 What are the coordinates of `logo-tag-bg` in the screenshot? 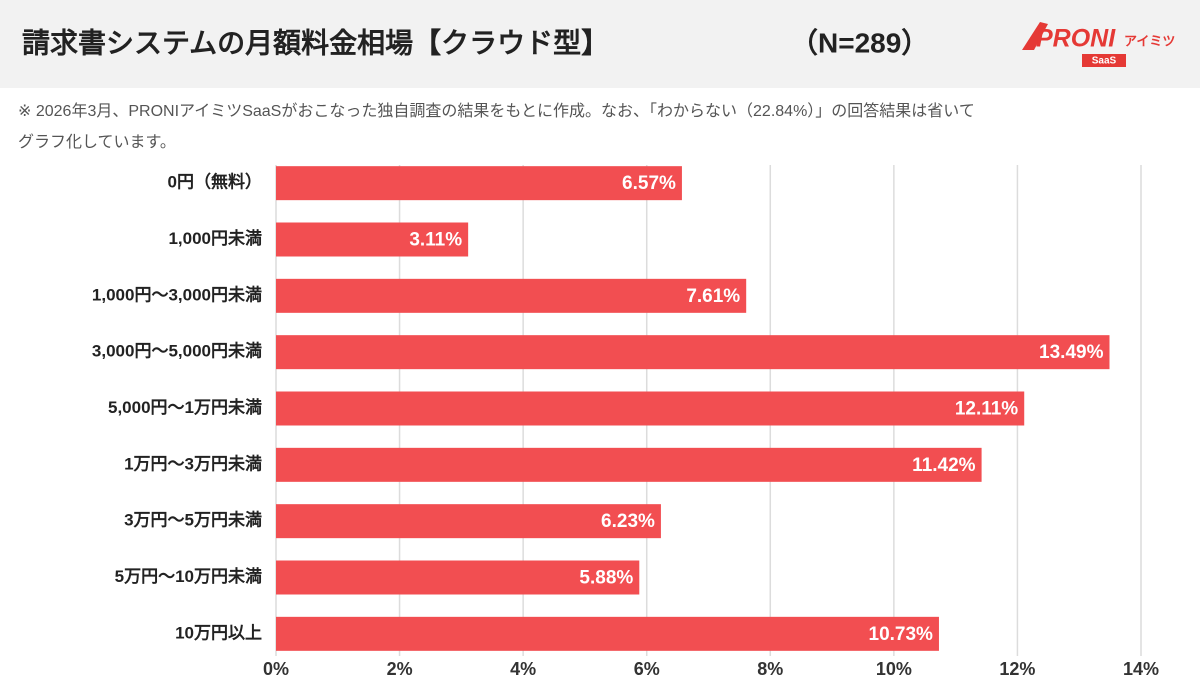 It's located at (1104, 60).